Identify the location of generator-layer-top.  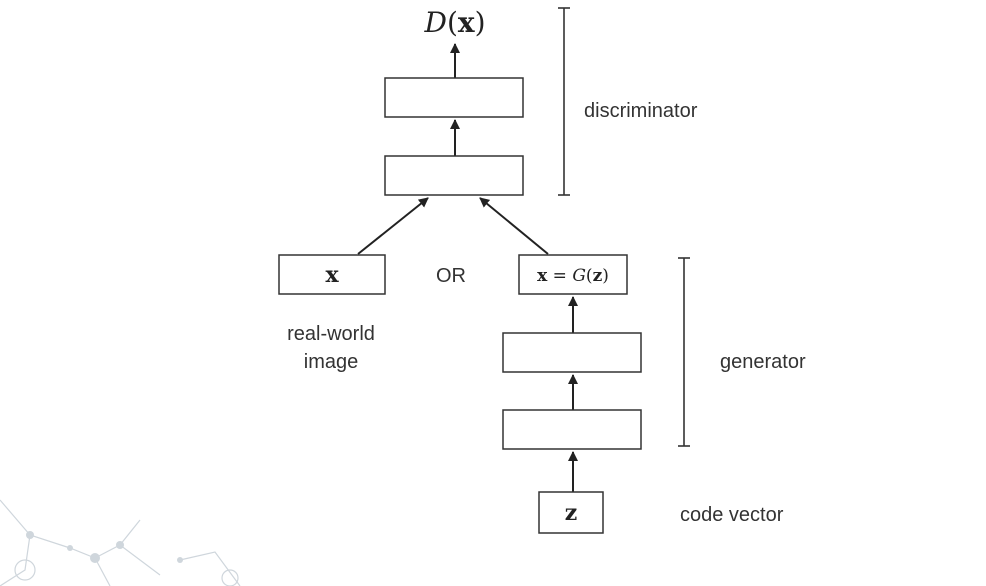
(572, 352).